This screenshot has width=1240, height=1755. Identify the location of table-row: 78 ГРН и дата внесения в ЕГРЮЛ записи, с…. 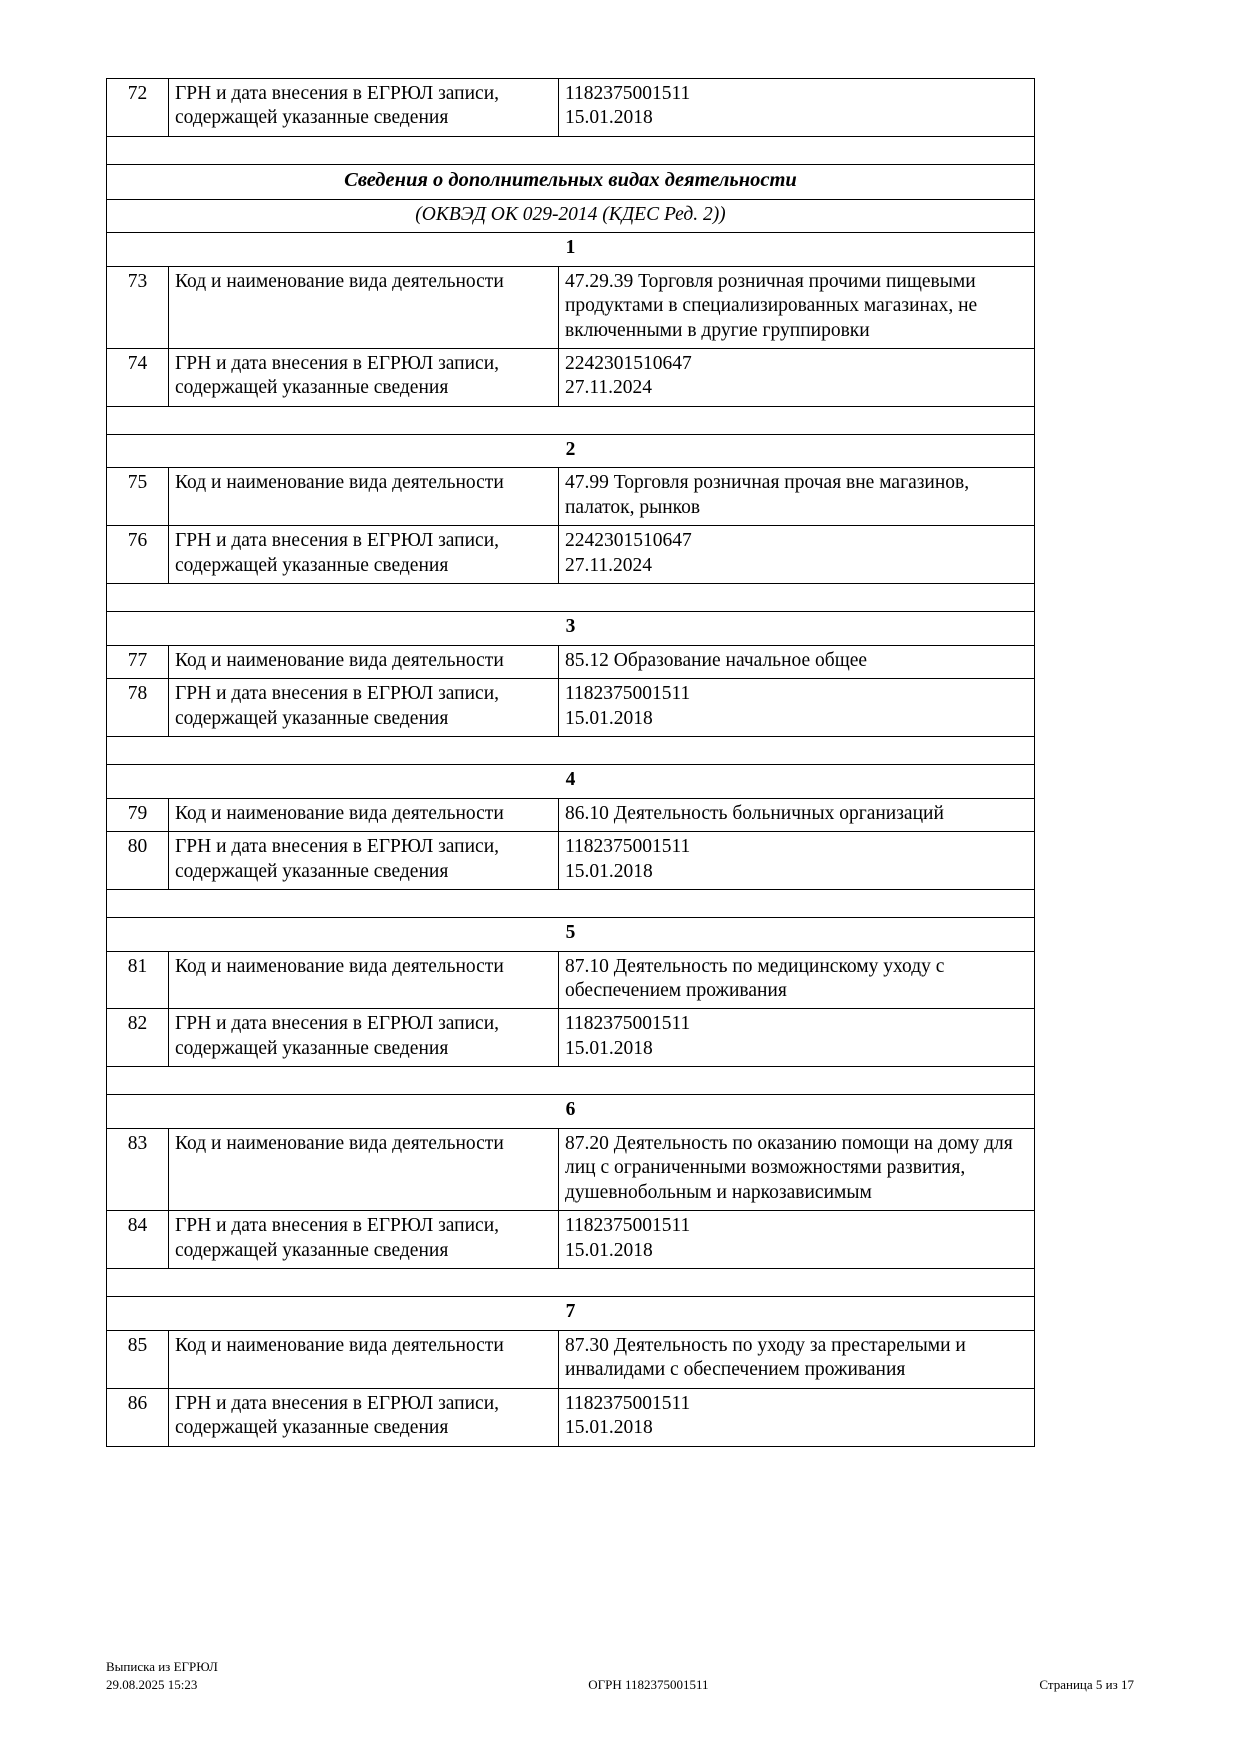
(570, 708).